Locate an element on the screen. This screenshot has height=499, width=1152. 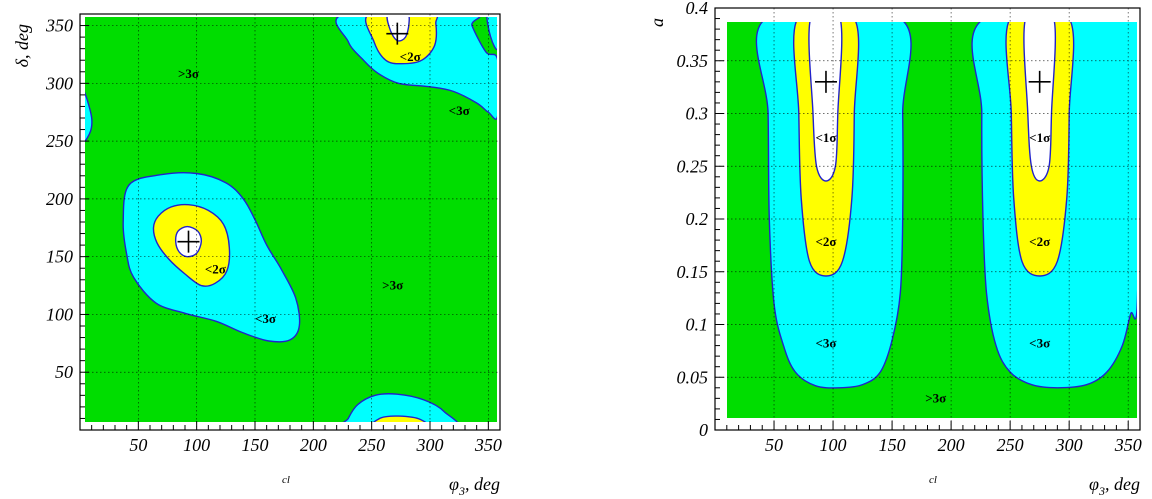
y-tick-label: 250 is located at coordinates (59, 141).